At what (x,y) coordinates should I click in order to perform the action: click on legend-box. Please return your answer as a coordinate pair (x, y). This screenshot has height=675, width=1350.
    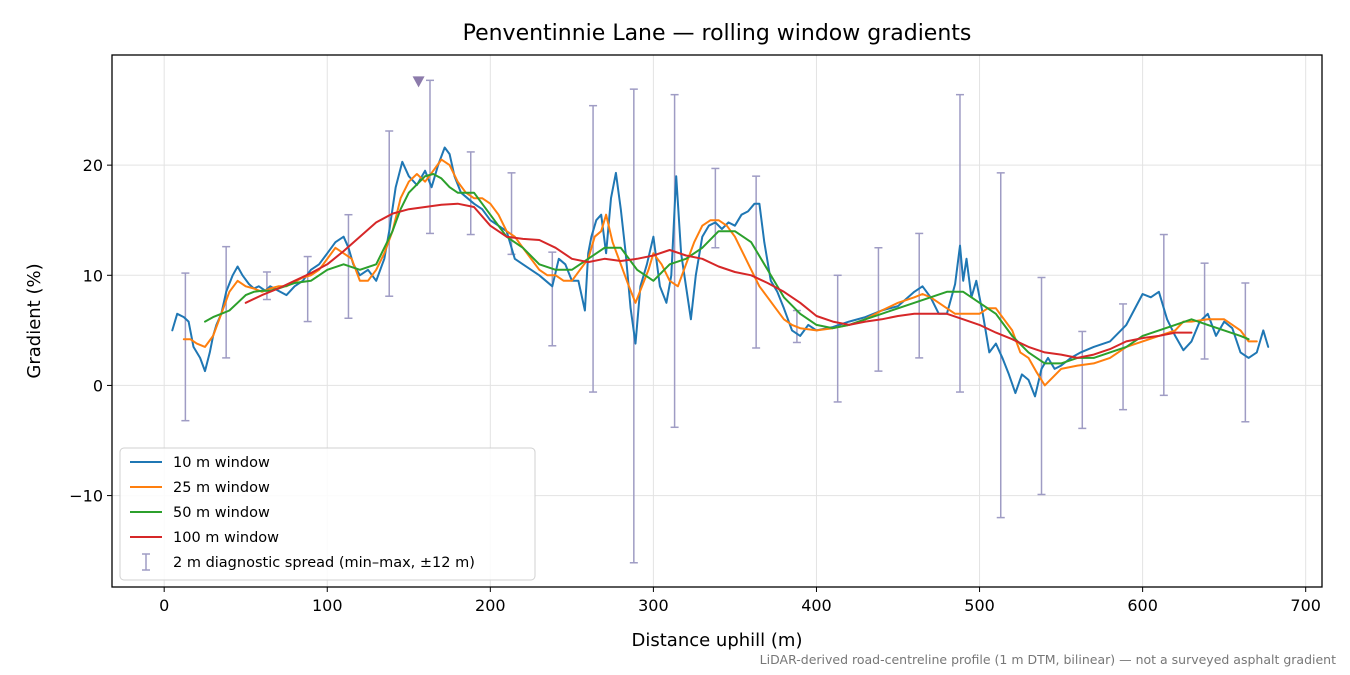
    Looking at the image, I should click on (327, 514).